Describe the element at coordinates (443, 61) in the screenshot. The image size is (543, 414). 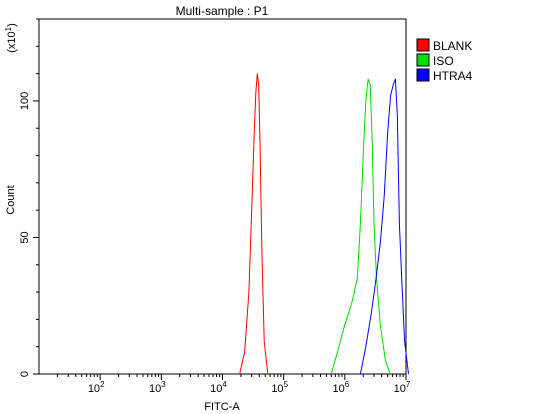
I see `legend-label-iso: ISO` at that location.